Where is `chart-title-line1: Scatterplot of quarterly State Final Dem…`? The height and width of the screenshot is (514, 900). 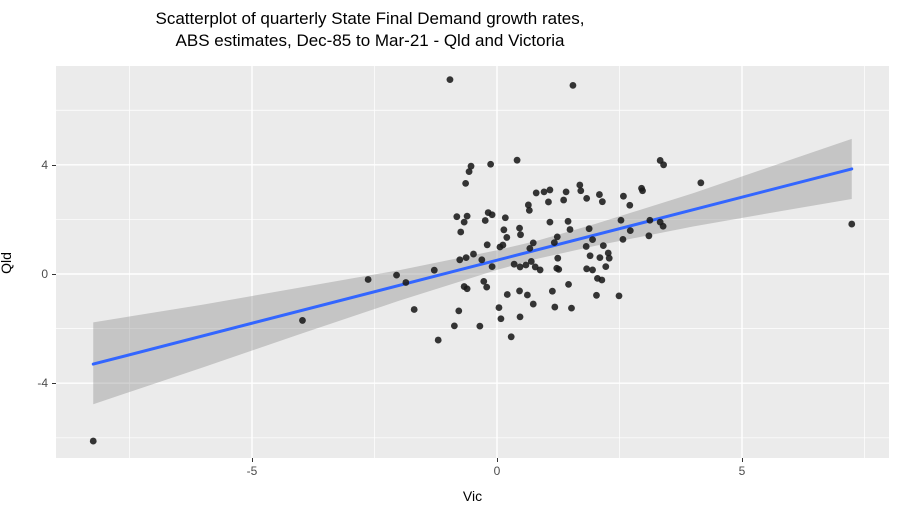 chart-title-line1: Scatterplot of quarterly State Final Dem… is located at coordinates (370, 18).